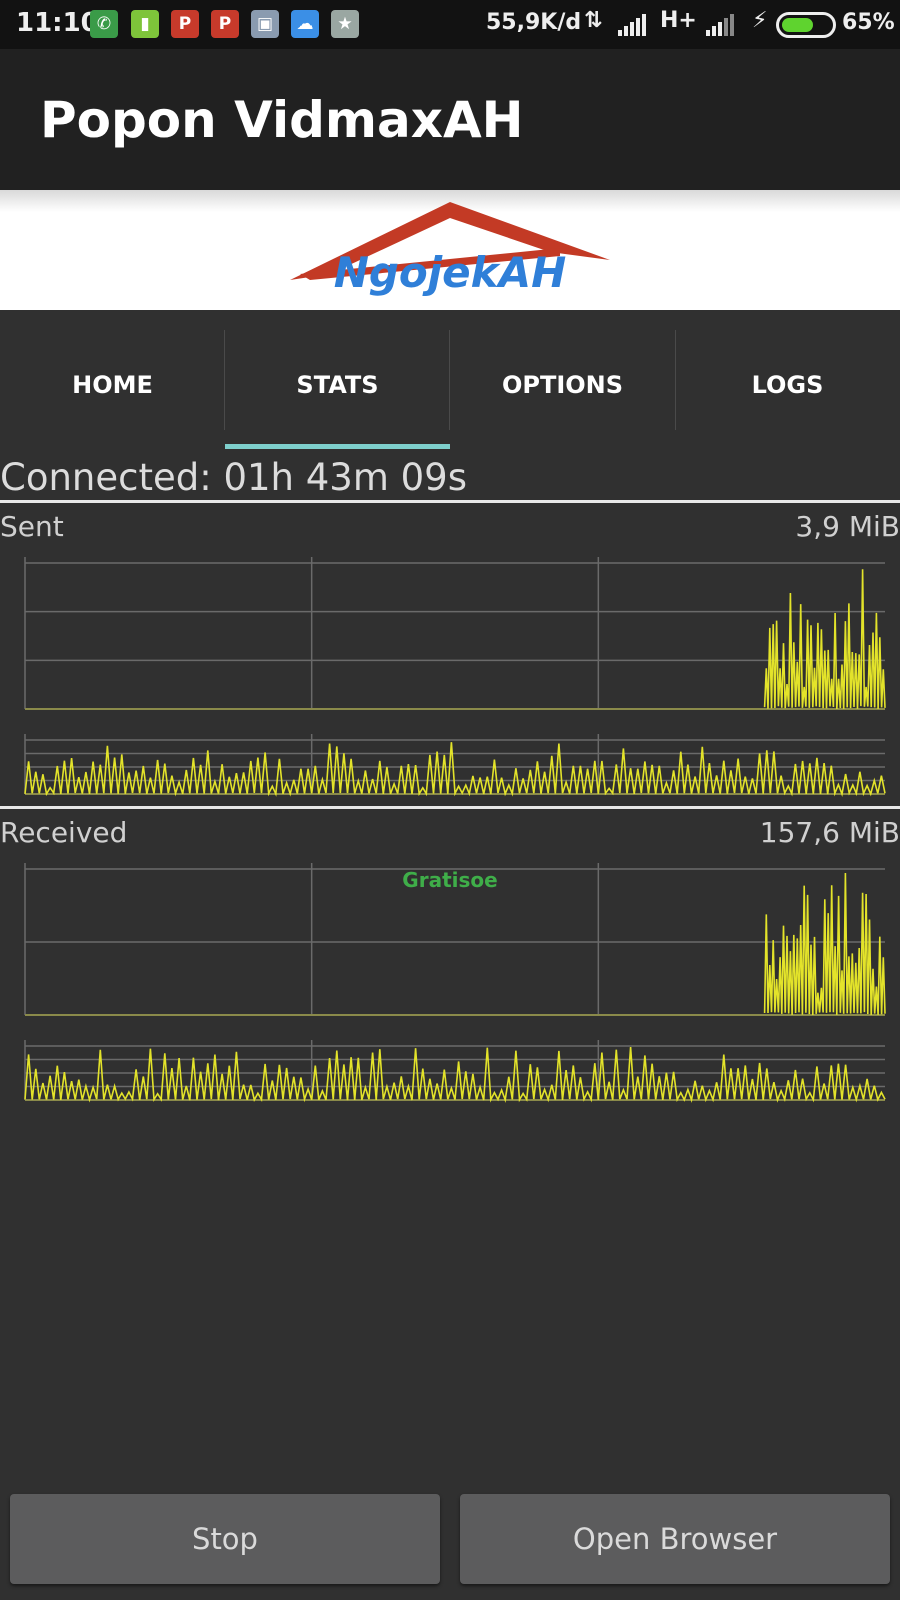  I want to click on battery-percent: 65%, so click(868, 22).